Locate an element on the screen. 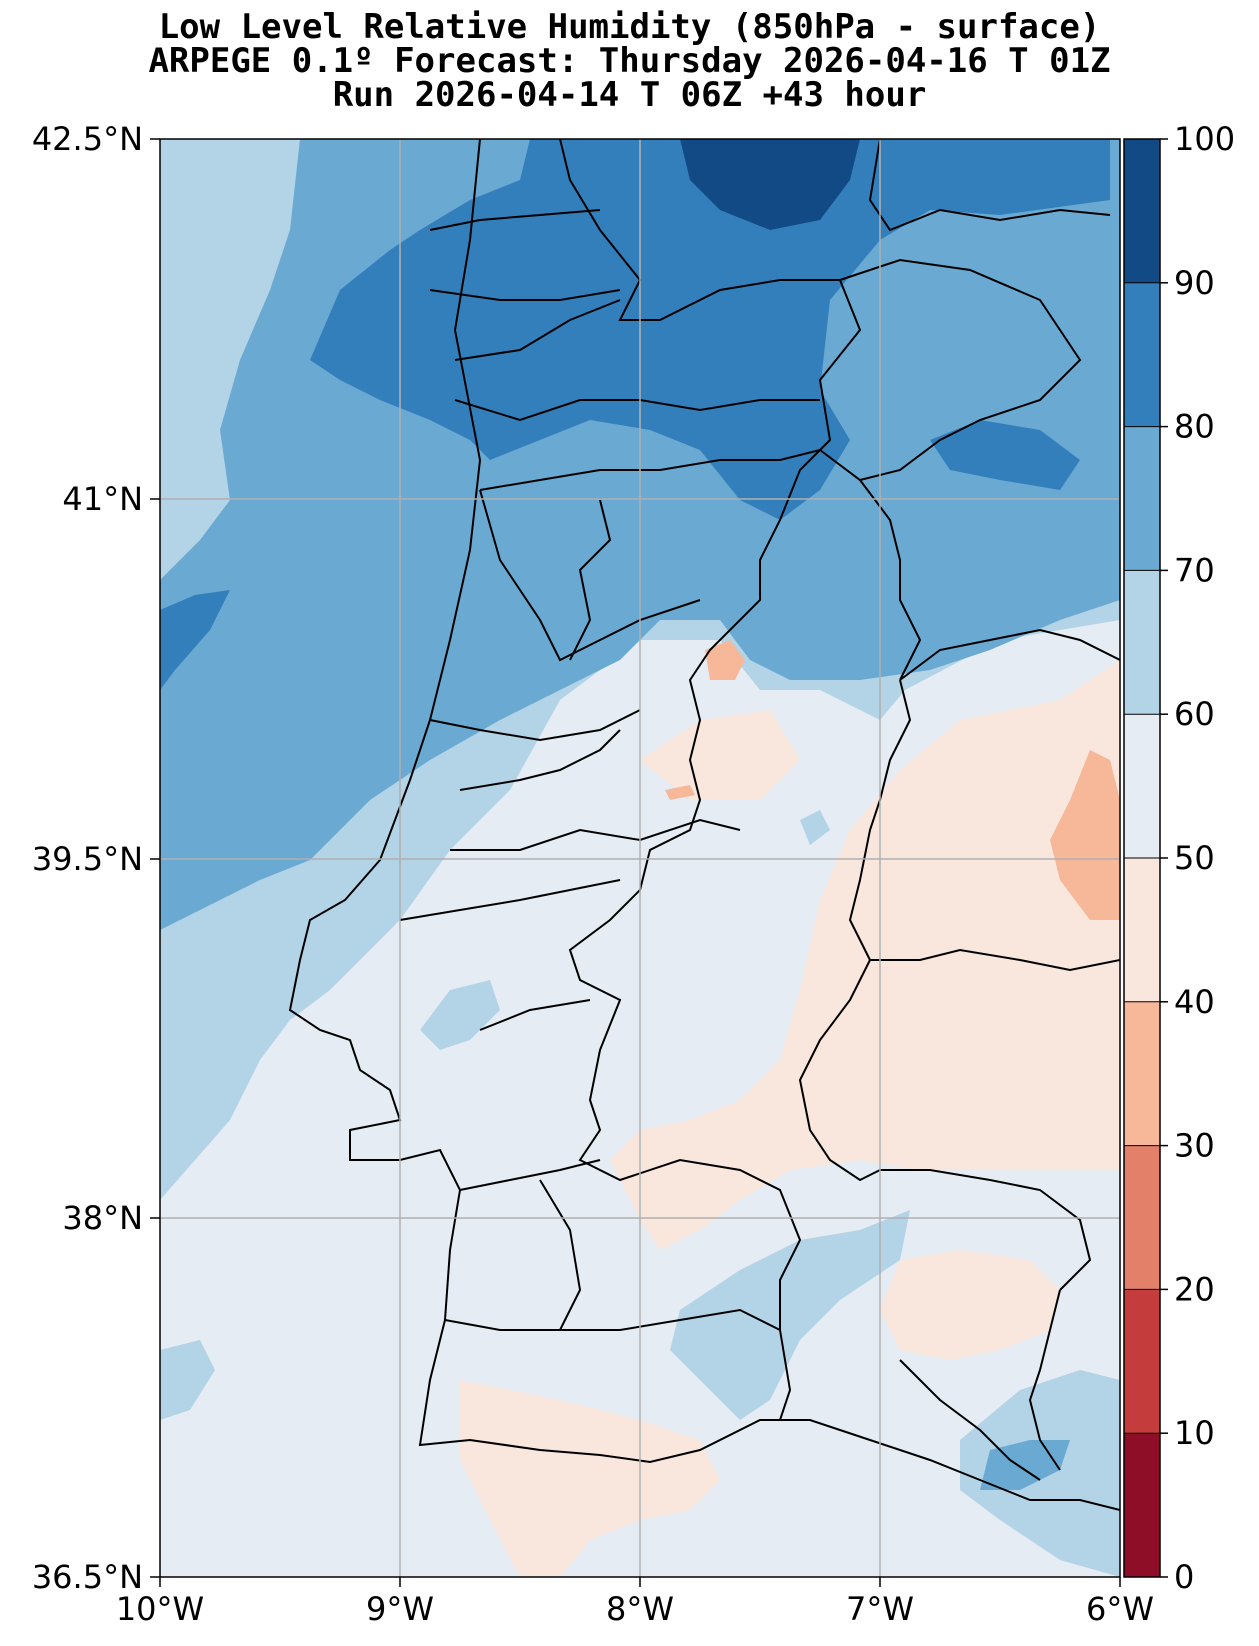 The width and height of the screenshot is (1259, 1646). rh-30-40-north-spot is located at coordinates (725, 660).